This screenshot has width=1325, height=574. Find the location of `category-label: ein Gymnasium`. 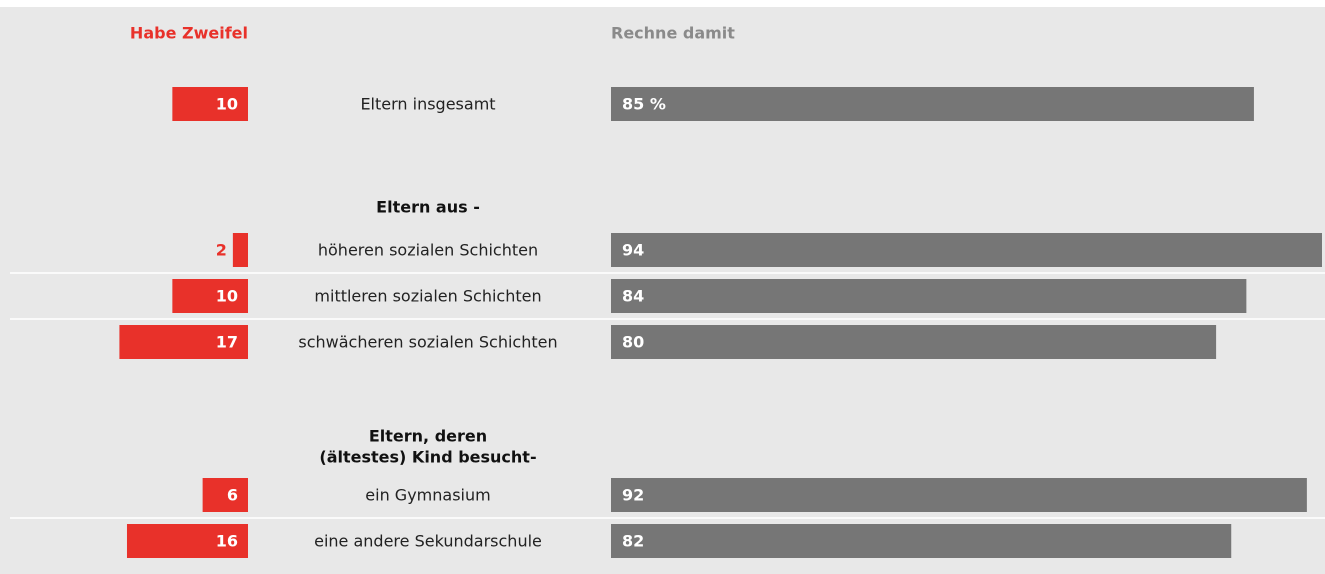

category-label: ein Gymnasium is located at coordinates (427, 495).